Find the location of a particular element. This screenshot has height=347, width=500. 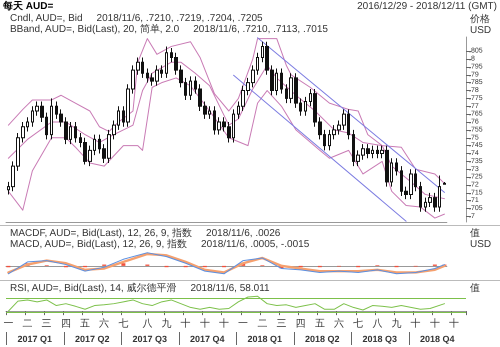

text: 2018/11/6, .0005, -.0015 is located at coordinates (255, 244).